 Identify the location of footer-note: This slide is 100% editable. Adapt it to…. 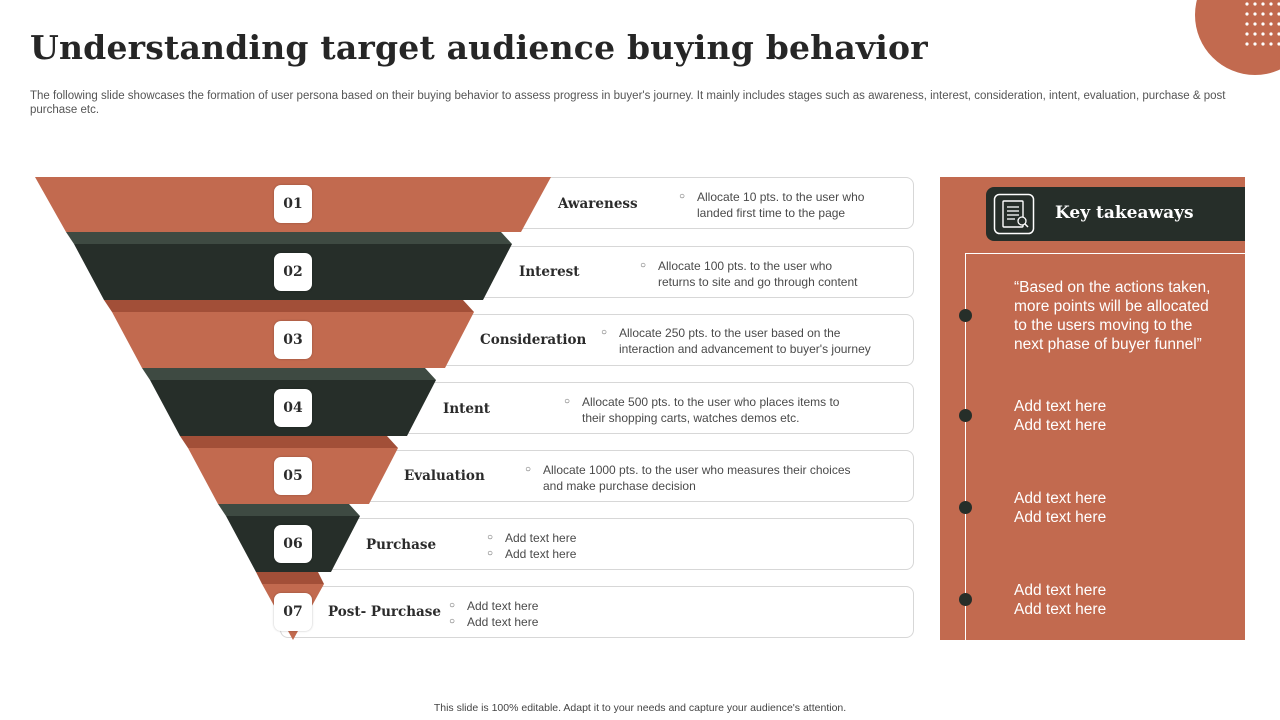
(640, 708).